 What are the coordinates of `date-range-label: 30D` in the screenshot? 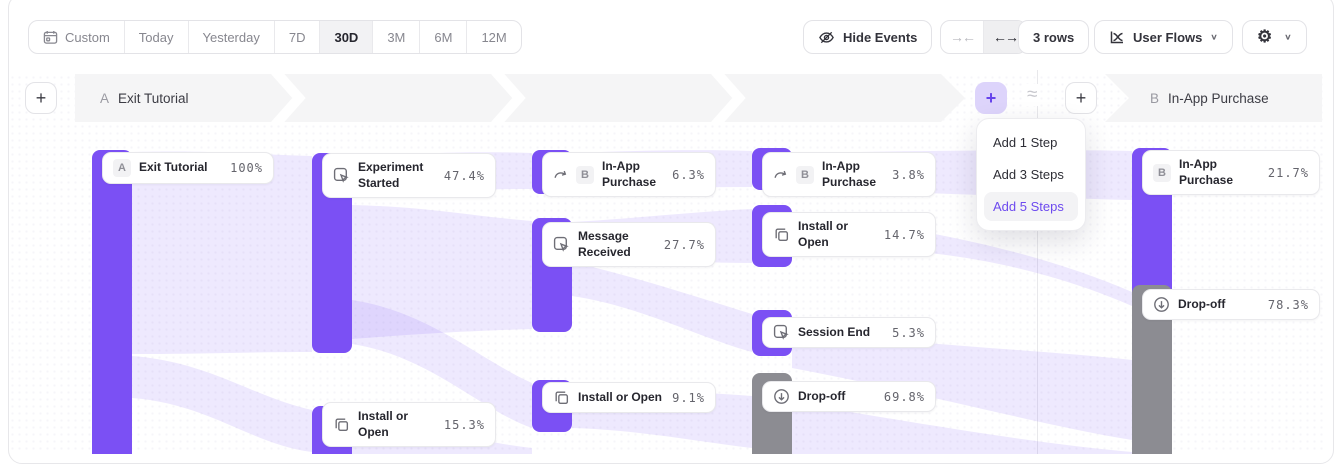 It's located at (346, 37).